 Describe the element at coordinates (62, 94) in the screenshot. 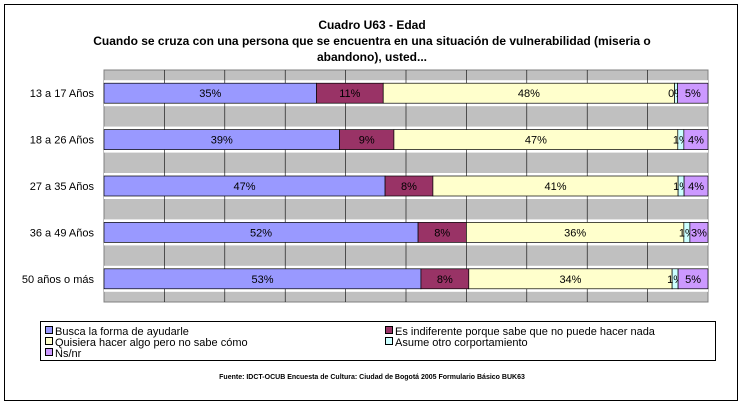

I see `category-label: 13 a 17 Años` at that location.